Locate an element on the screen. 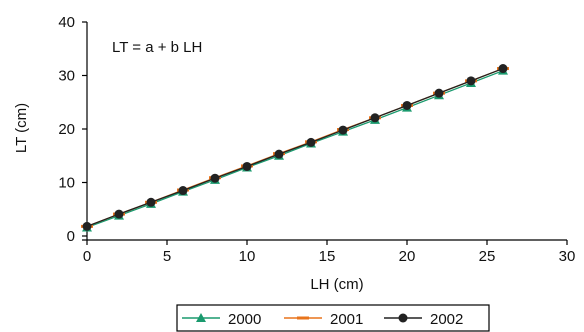  legend-items: 2000 2001 2002 is located at coordinates (322, 319).